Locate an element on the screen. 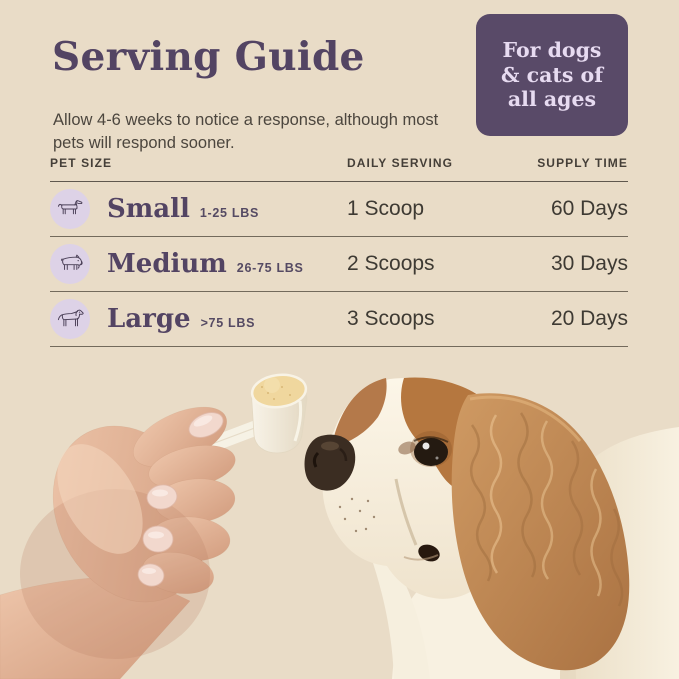 The image size is (679, 679). table-row-small: Small 1-25 LBS 1 Scoop 60 Days is located at coordinates (339, 209).